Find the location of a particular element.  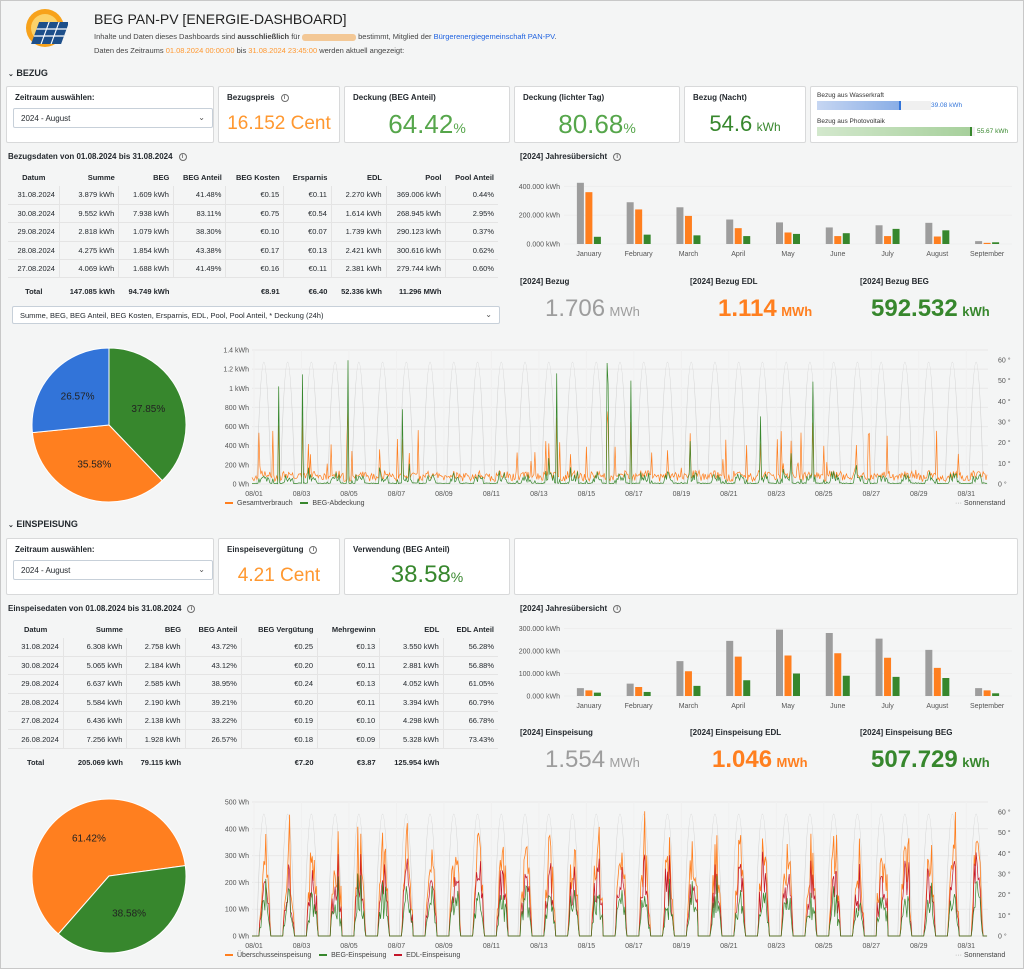

zeitraum-select: 2024 - August ⌄ is located at coordinates (113, 118).